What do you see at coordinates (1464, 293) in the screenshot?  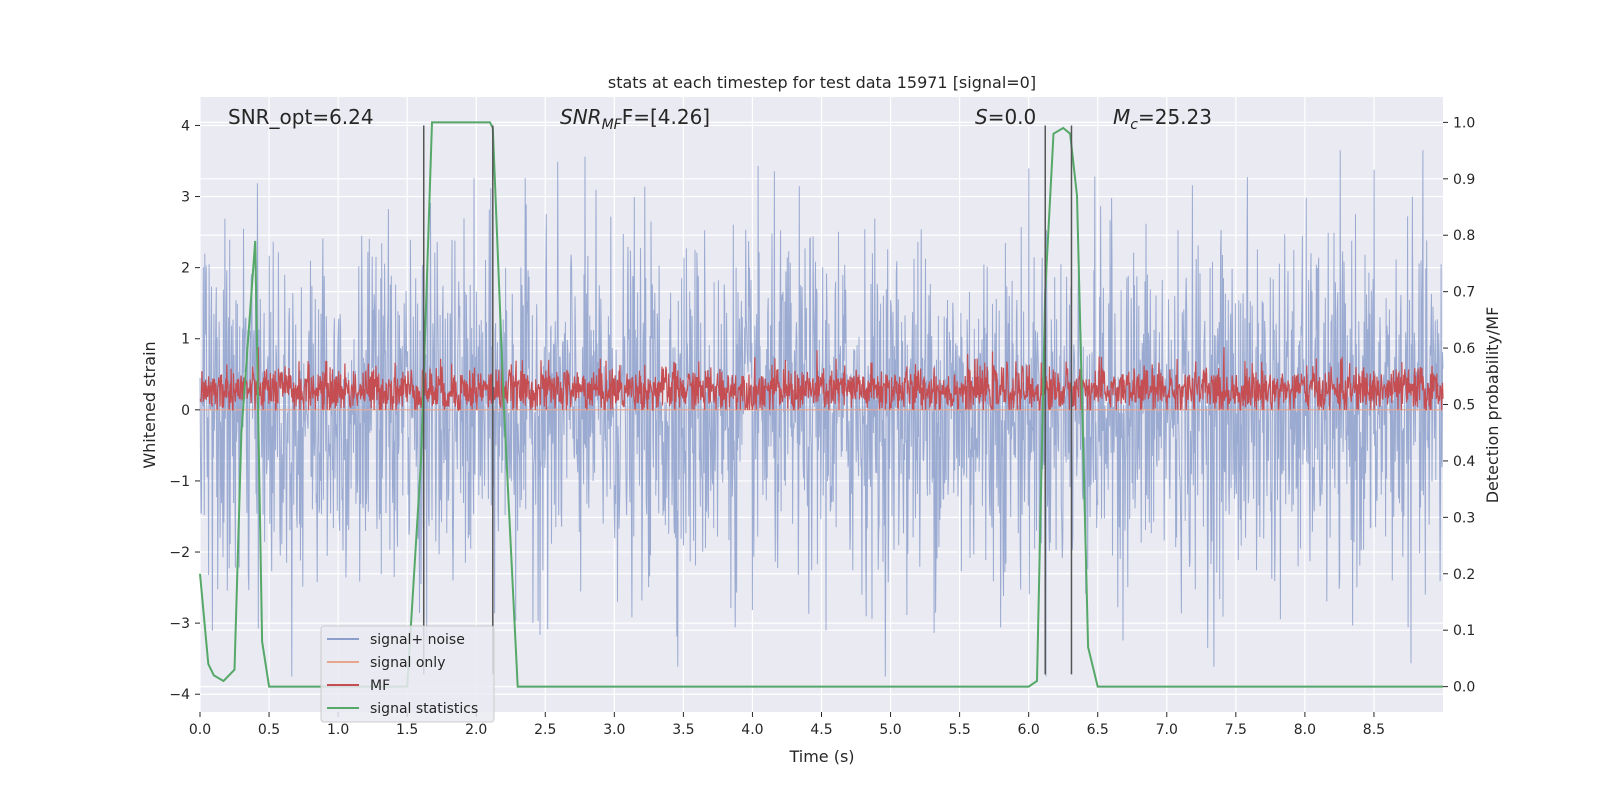 I see `right-y-tick-label: 0.7` at bounding box center [1464, 293].